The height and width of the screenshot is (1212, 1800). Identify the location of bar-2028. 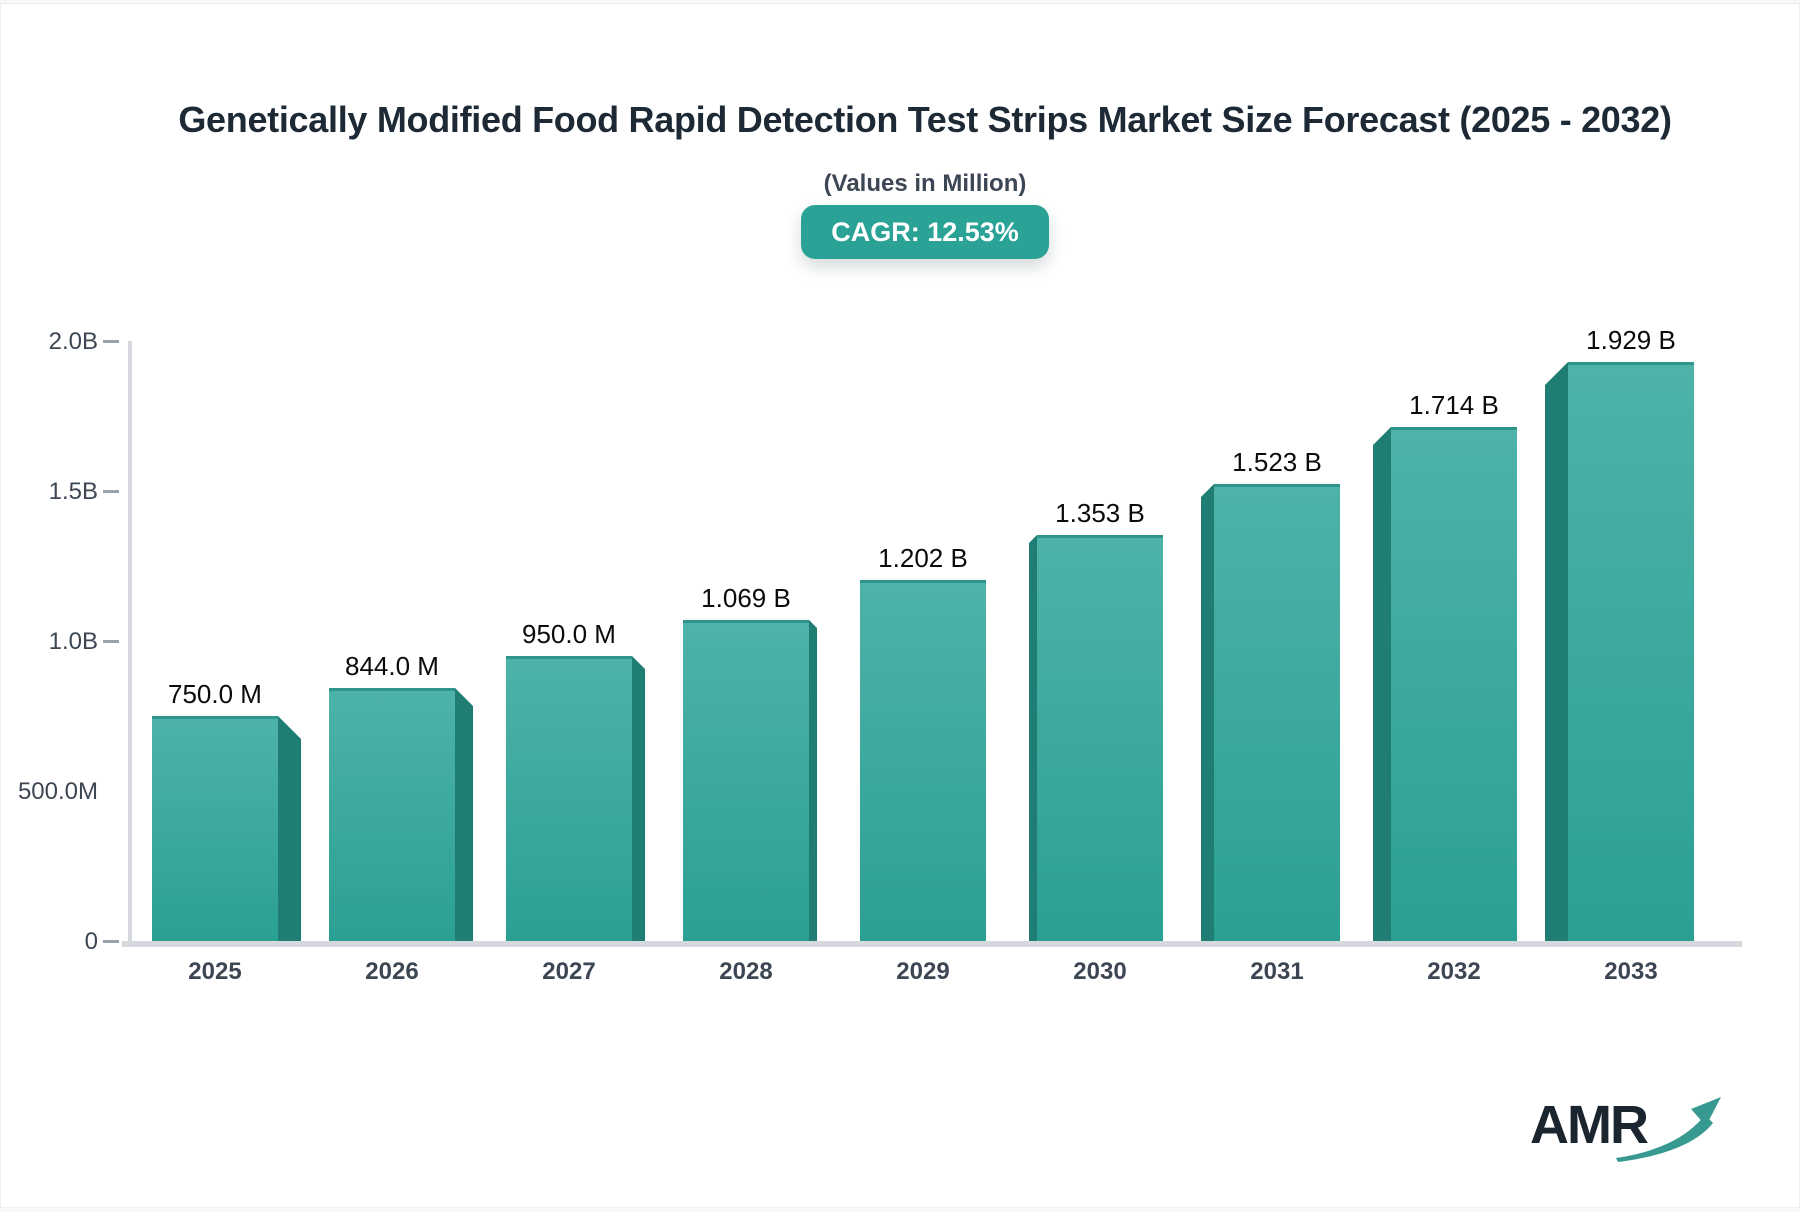
(746, 780).